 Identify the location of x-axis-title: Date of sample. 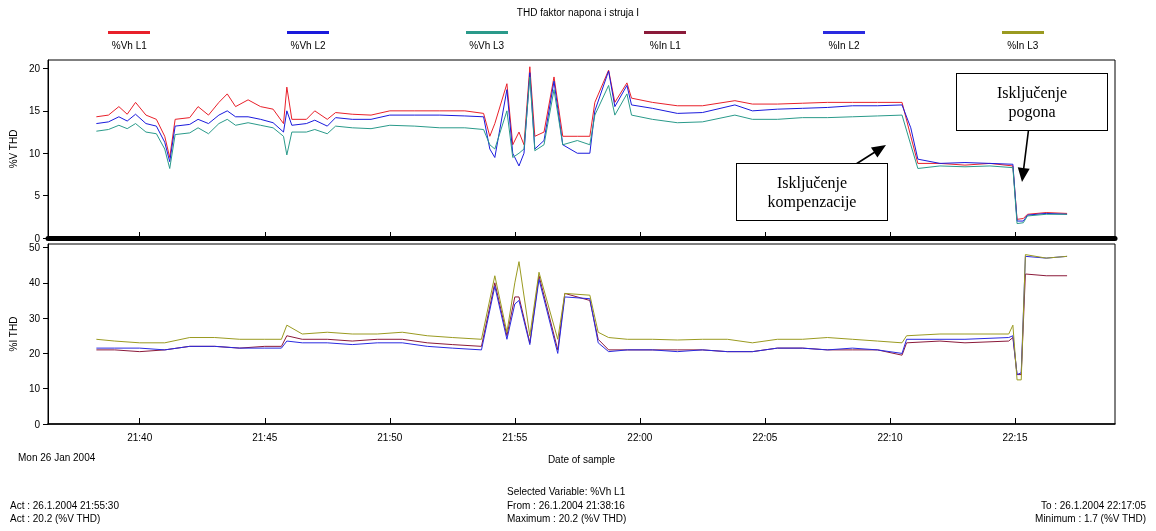
(581, 459).